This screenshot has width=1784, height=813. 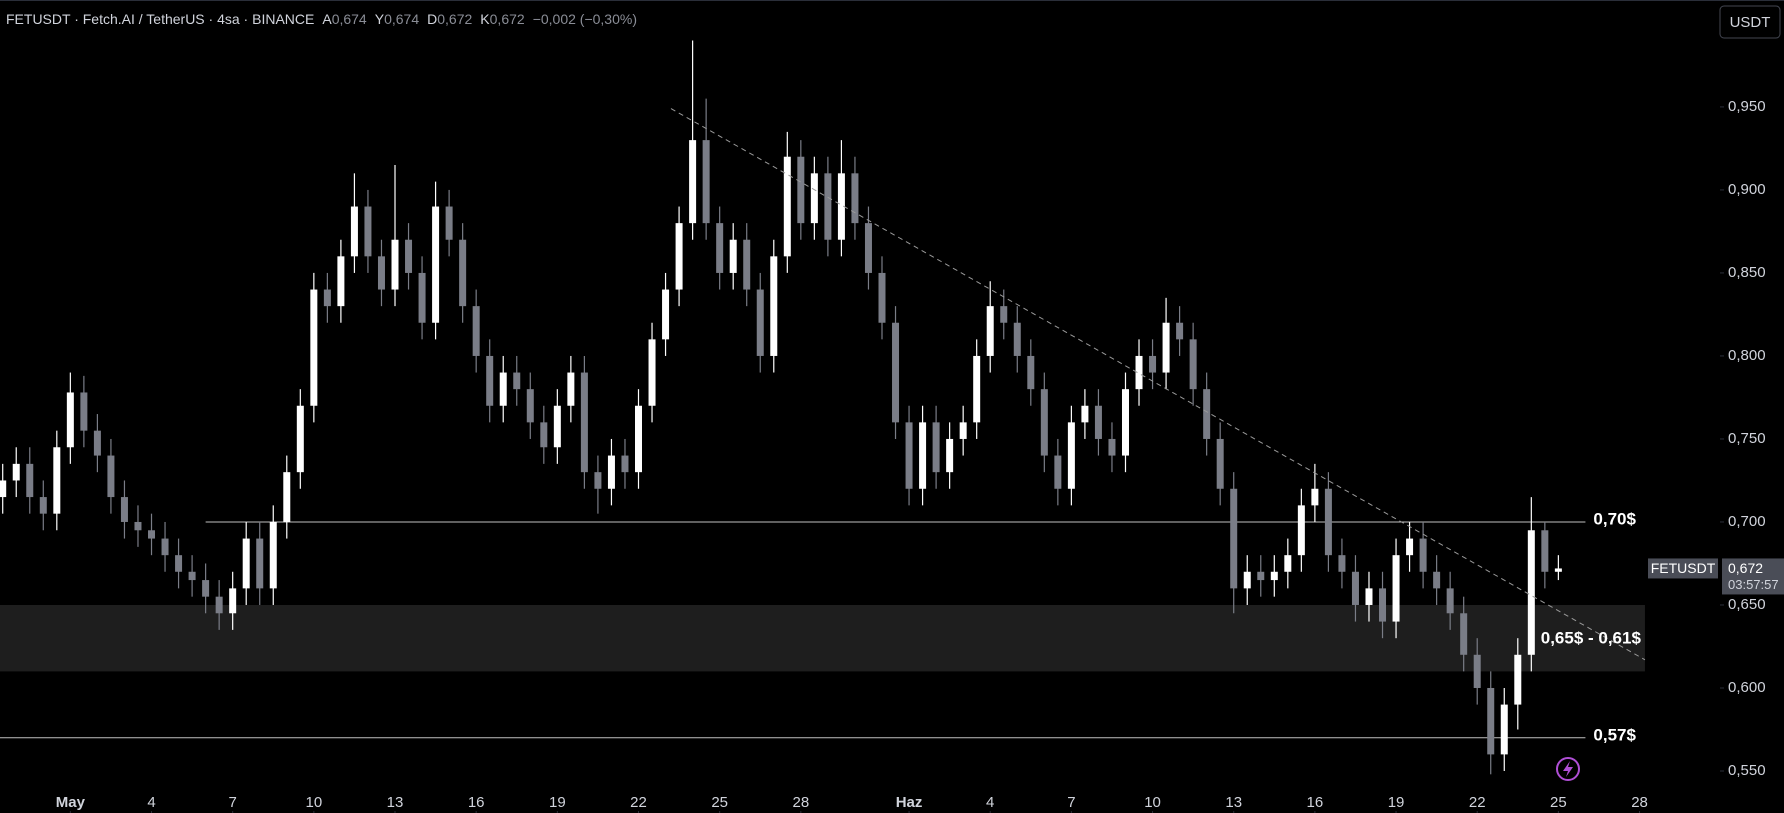 What do you see at coordinates (1558, 802) in the screenshot?
I see `x-tick-label: 25` at bounding box center [1558, 802].